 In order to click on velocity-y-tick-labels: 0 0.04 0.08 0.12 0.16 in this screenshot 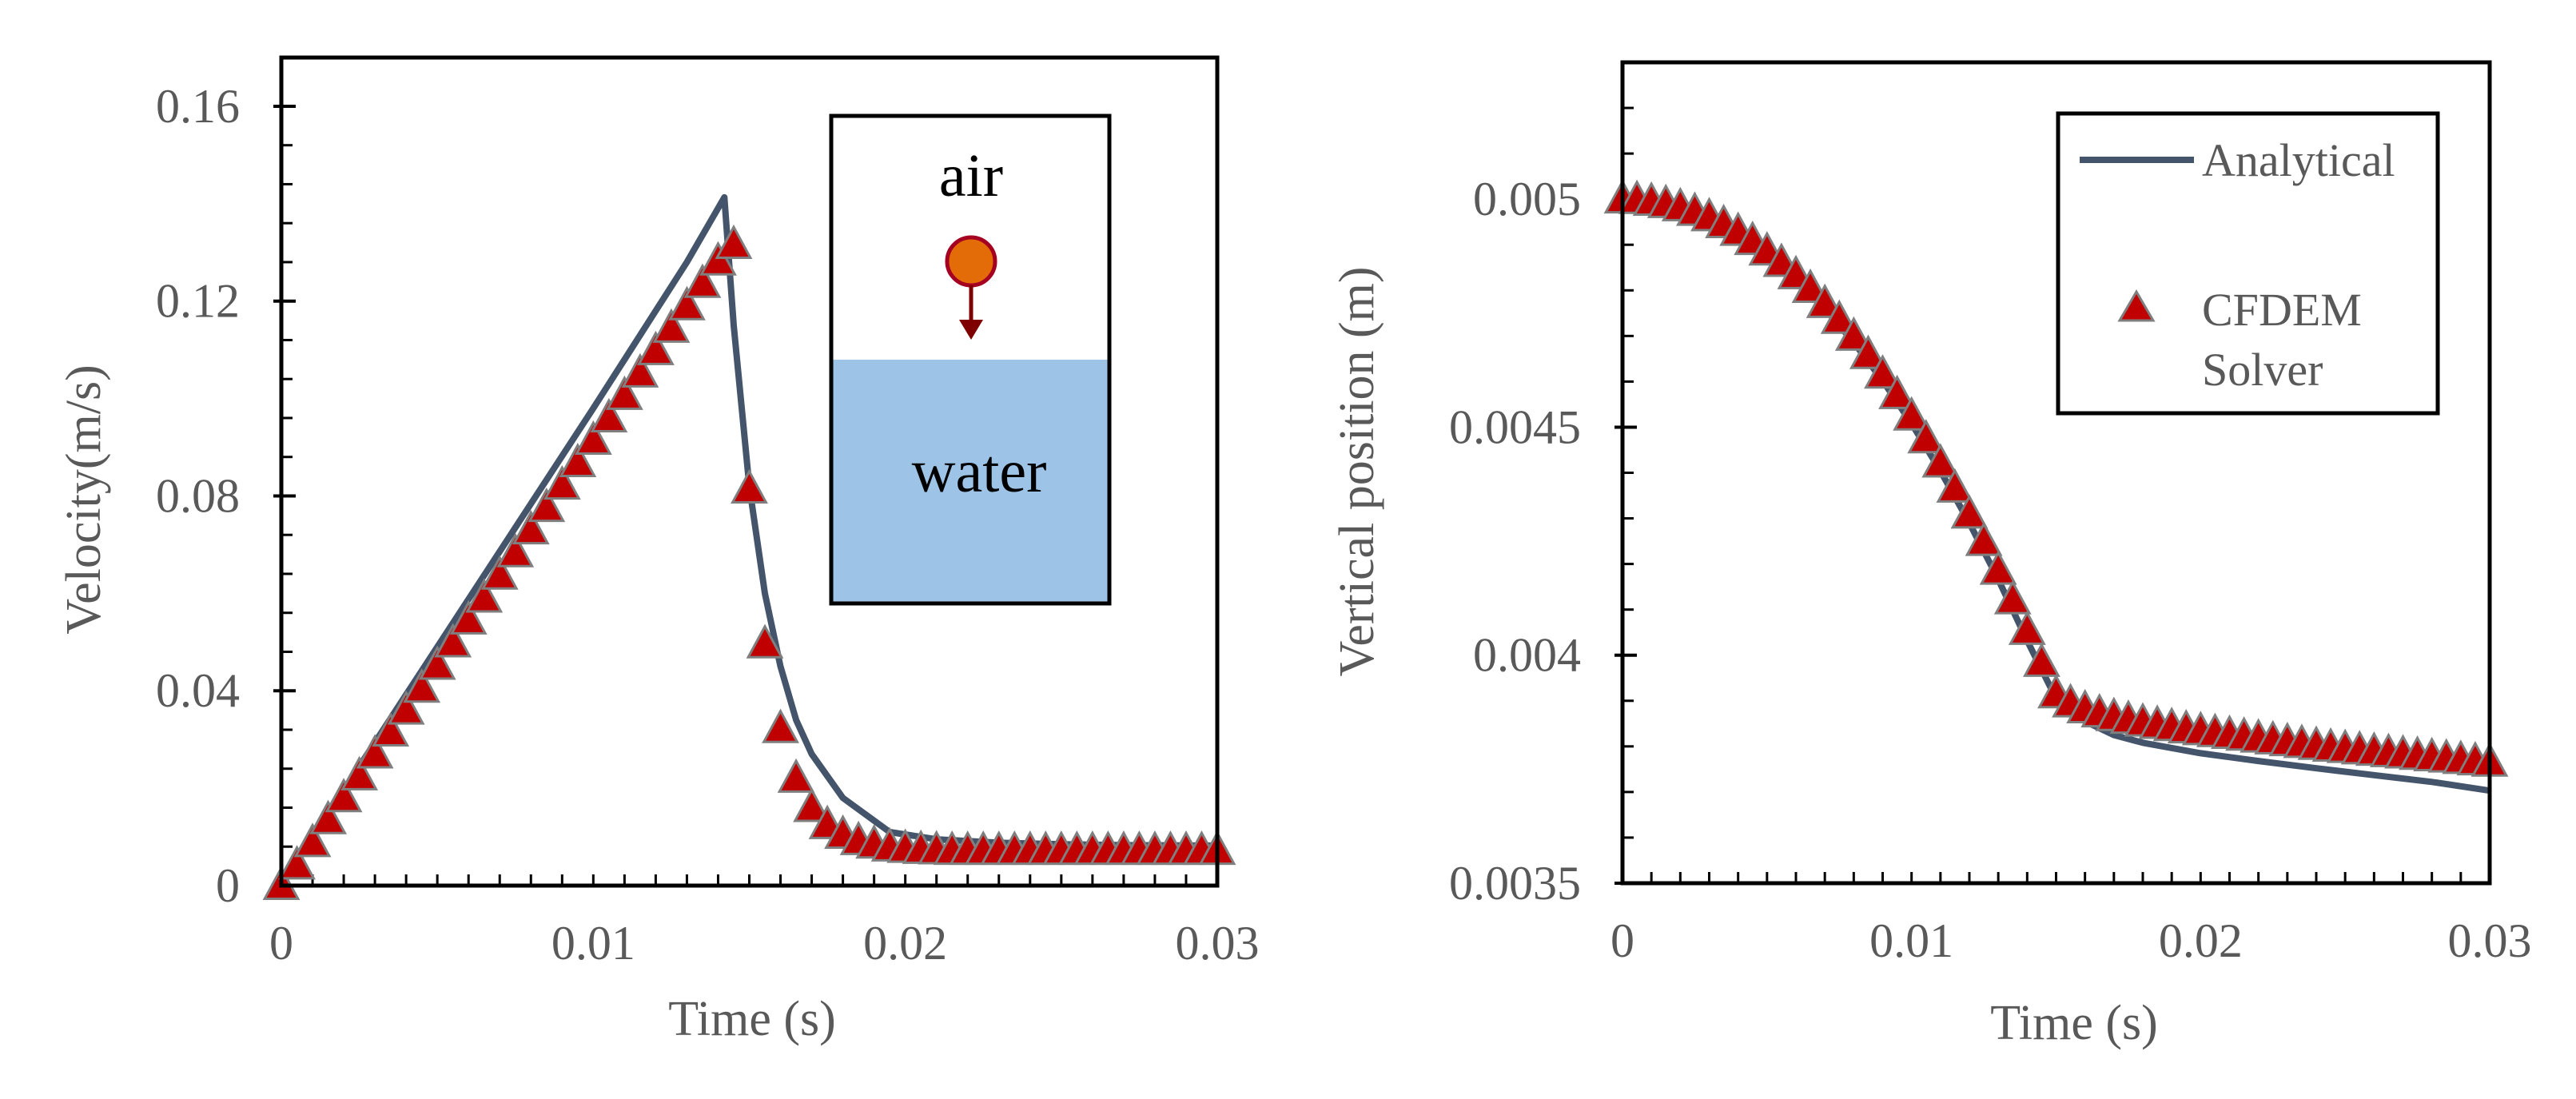, I will do `click(198, 496)`.